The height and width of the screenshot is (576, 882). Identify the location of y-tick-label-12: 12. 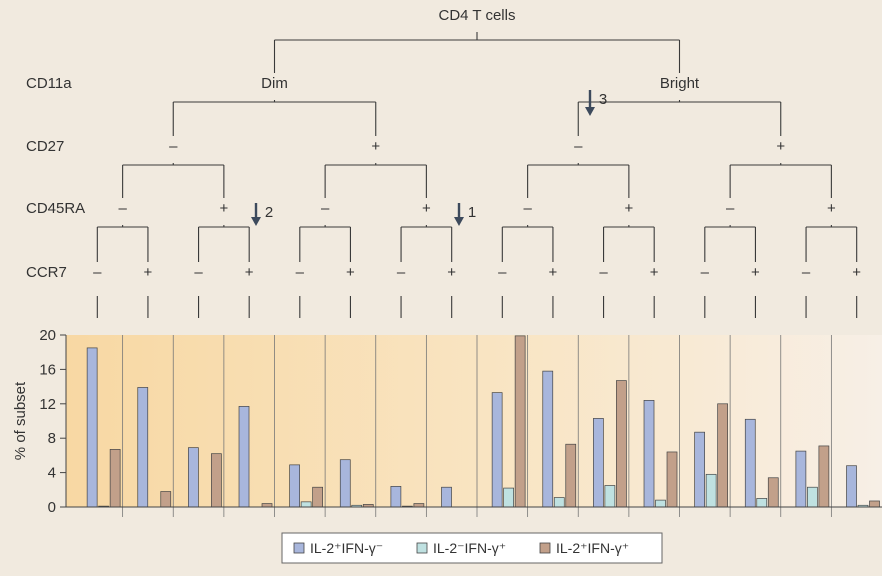
(47, 404).